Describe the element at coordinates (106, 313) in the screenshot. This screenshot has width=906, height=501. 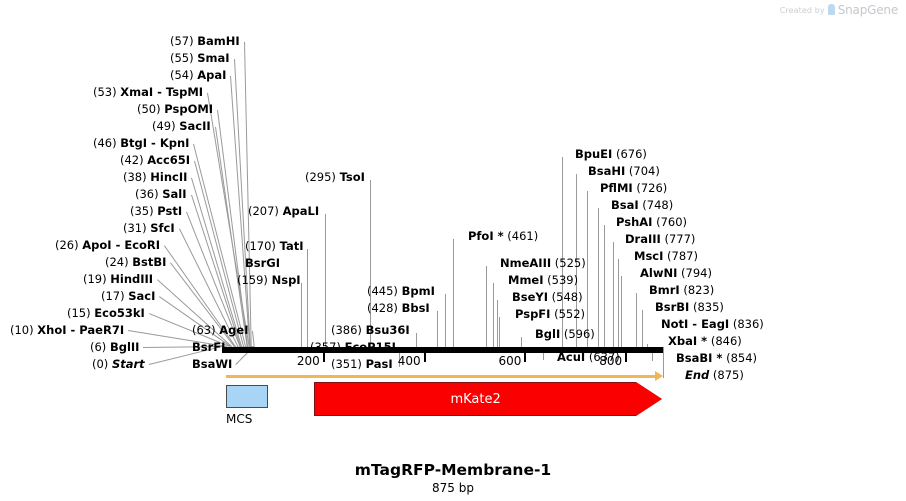
I see `restriction-site-label: (15) Eco53kI` at that location.